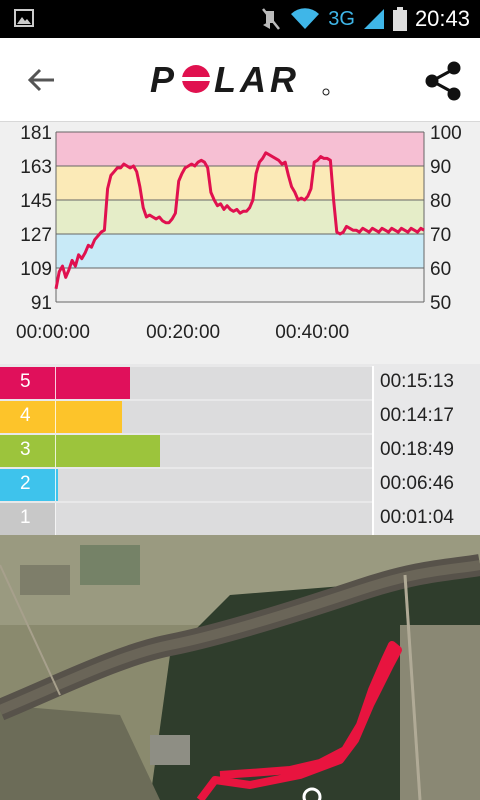 The height and width of the screenshot is (800, 480). I want to click on zone-row-5: 5 00:15:13, so click(240, 383).